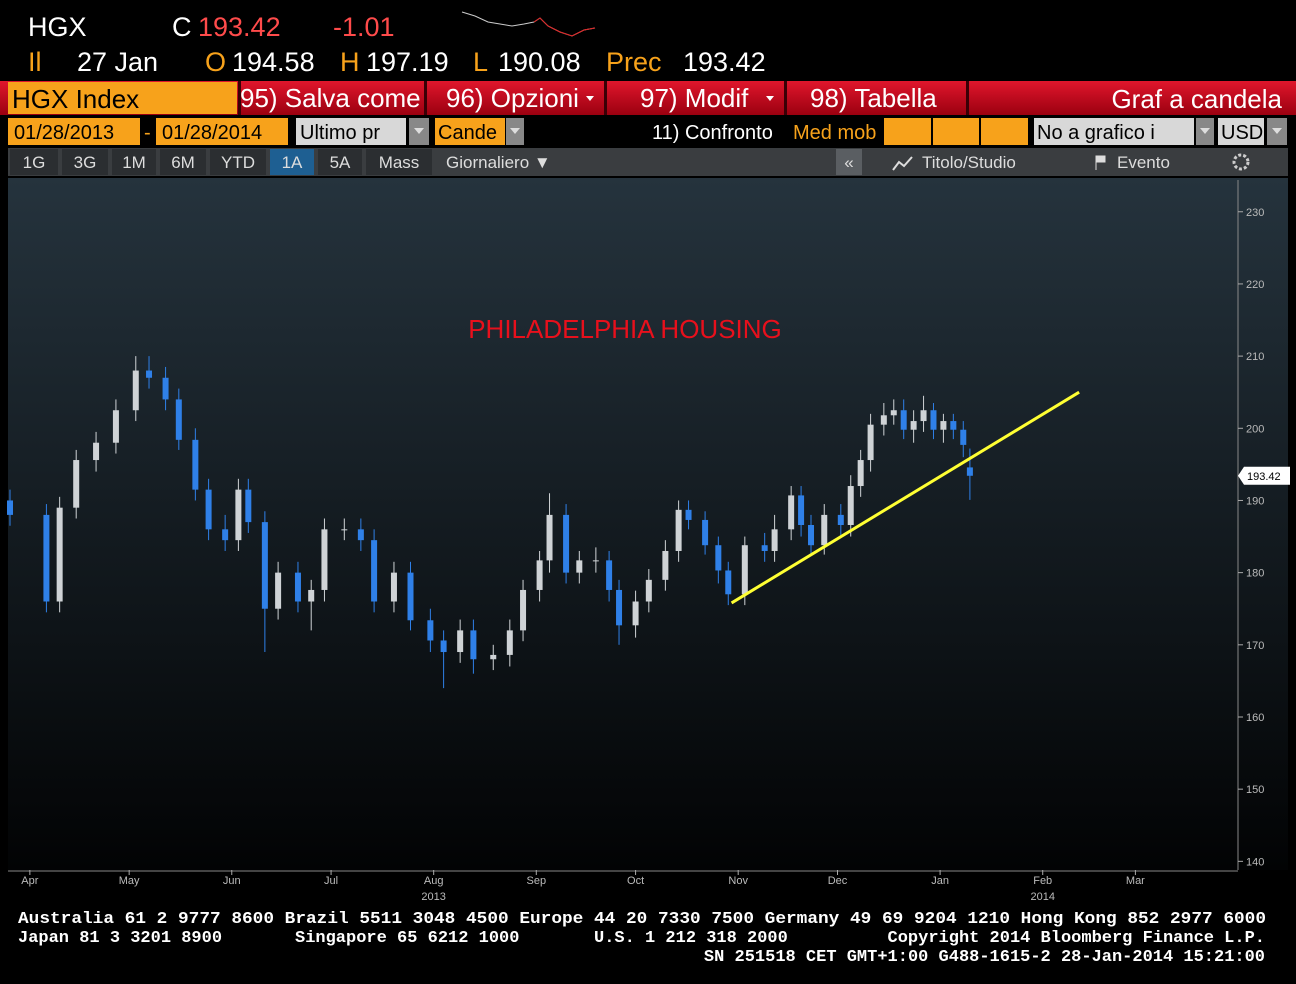  Describe the element at coordinates (215, 62) in the screenshot. I see `open-label: O` at that location.